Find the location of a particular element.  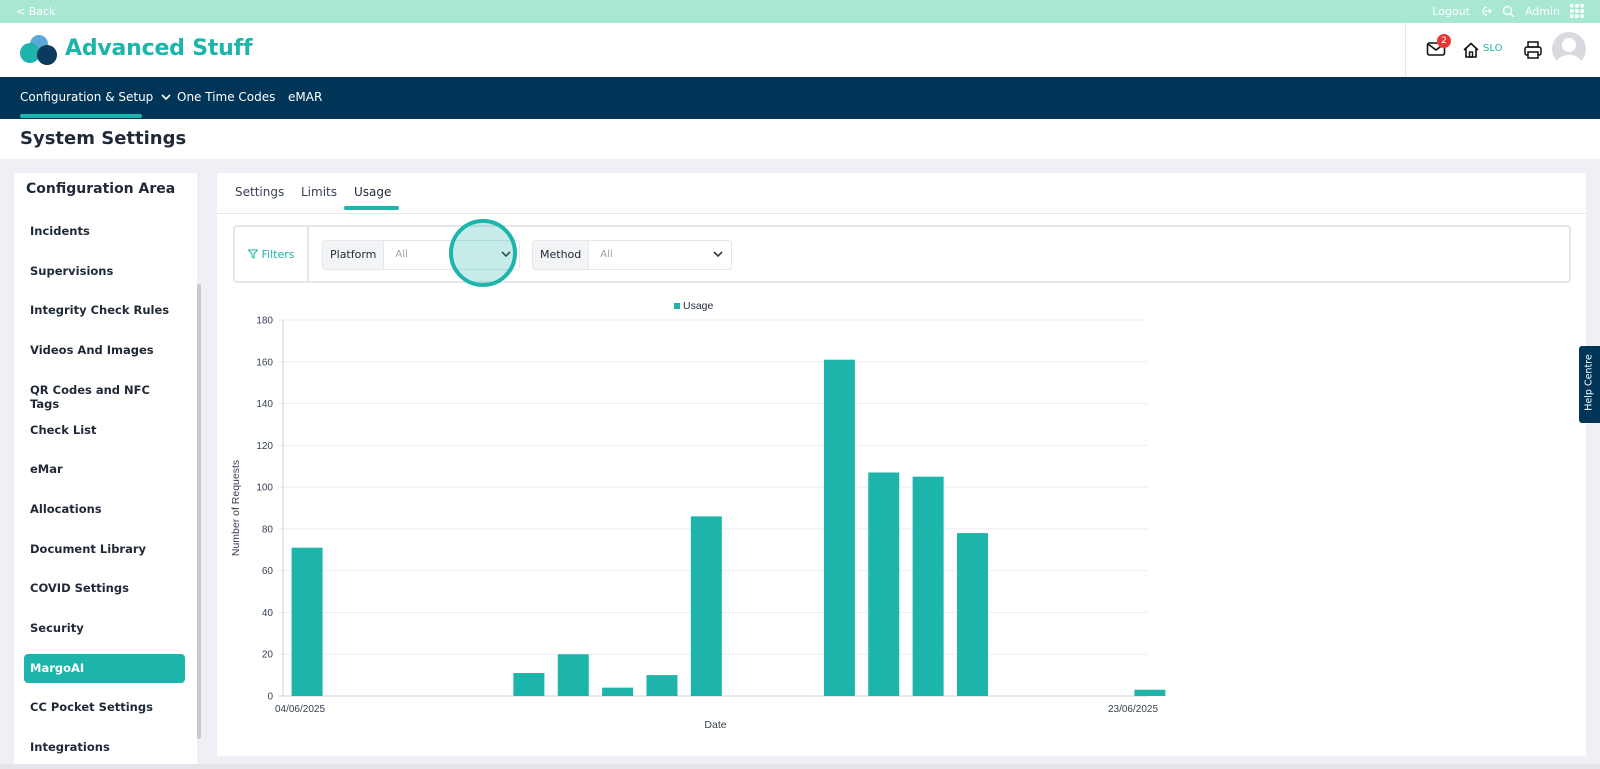

logout-link: Logout is located at coordinates (1451, 11).